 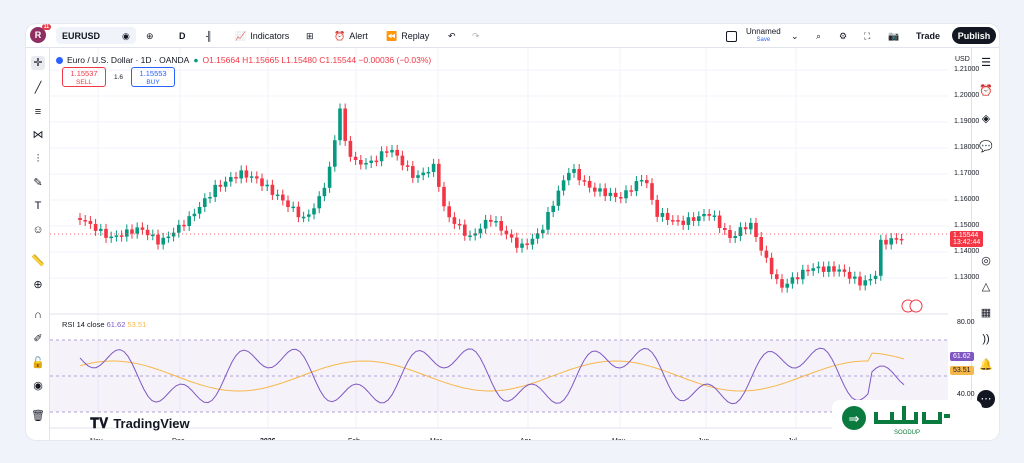 I want to click on lock-drawing-icon: ✐, so click(x=38, y=339).